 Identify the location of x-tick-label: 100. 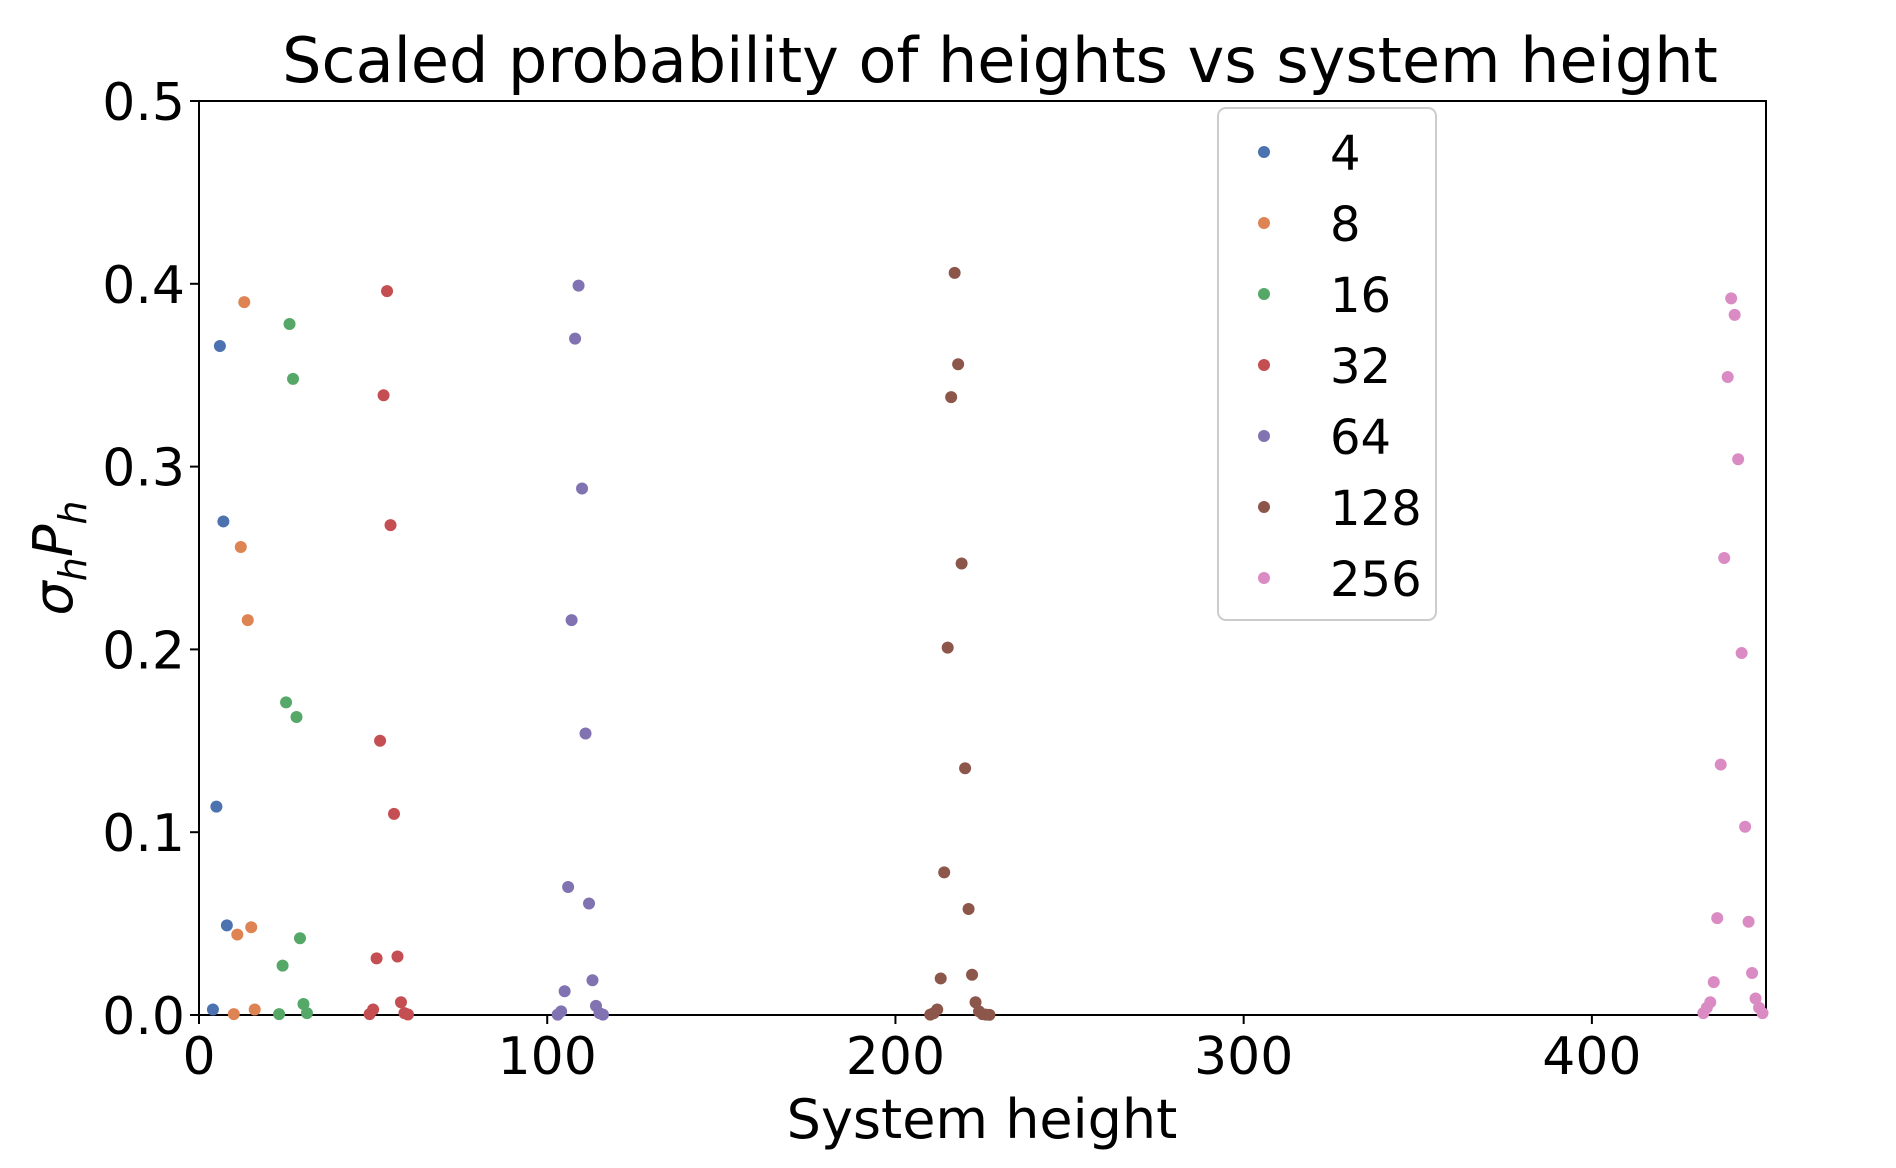
(547, 1057).